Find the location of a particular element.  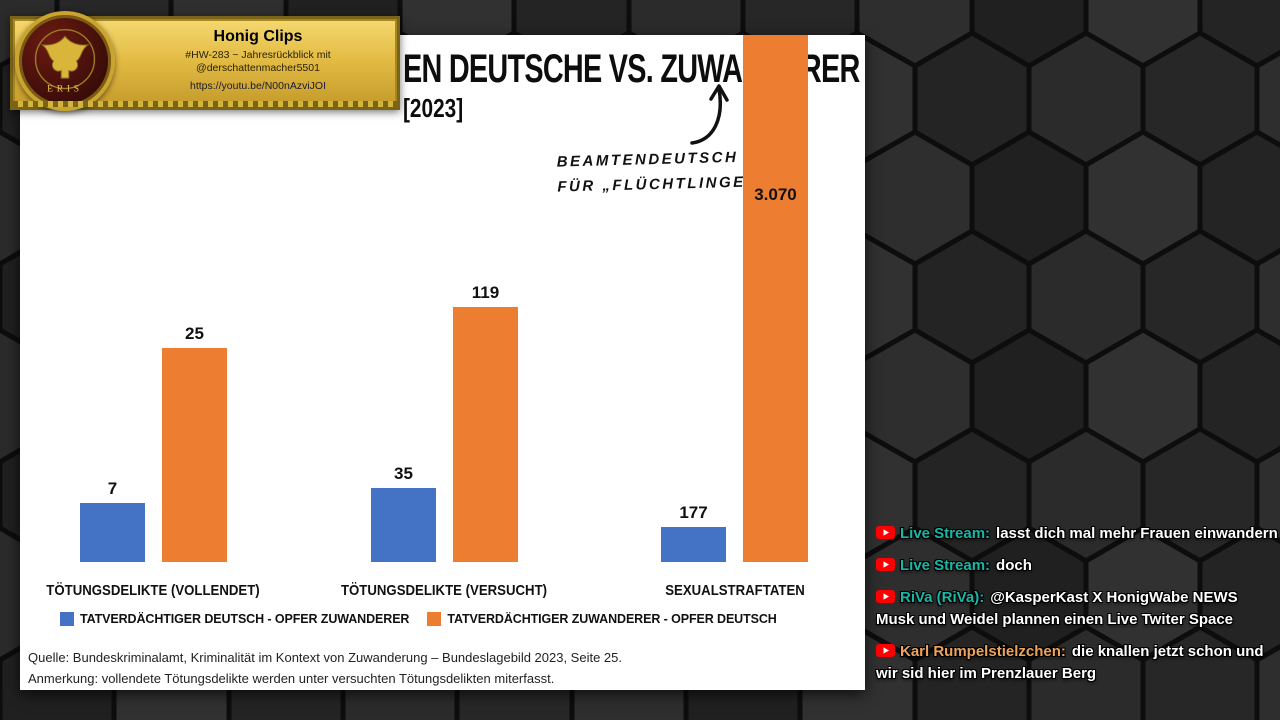

chat-text: lasst dich mal mehr Frauen einwandern is located at coordinates (1137, 533).